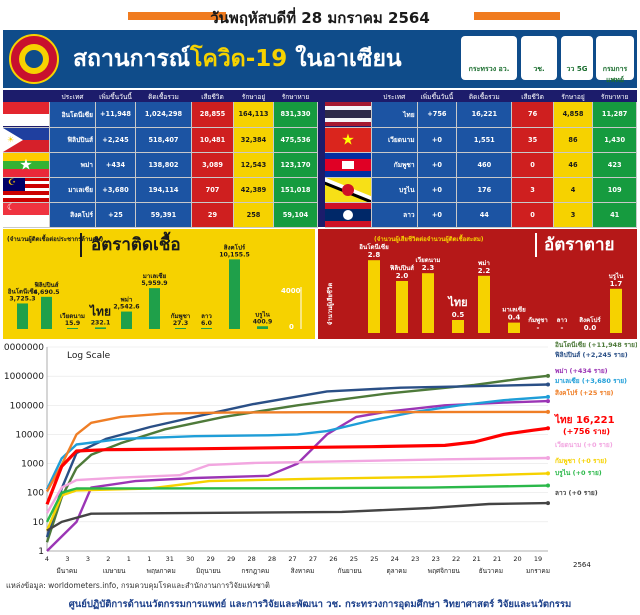  Describe the element at coordinates (181, 316) in the screenshot. I see `infection-bar-country-label: กัมพูชา` at that location.